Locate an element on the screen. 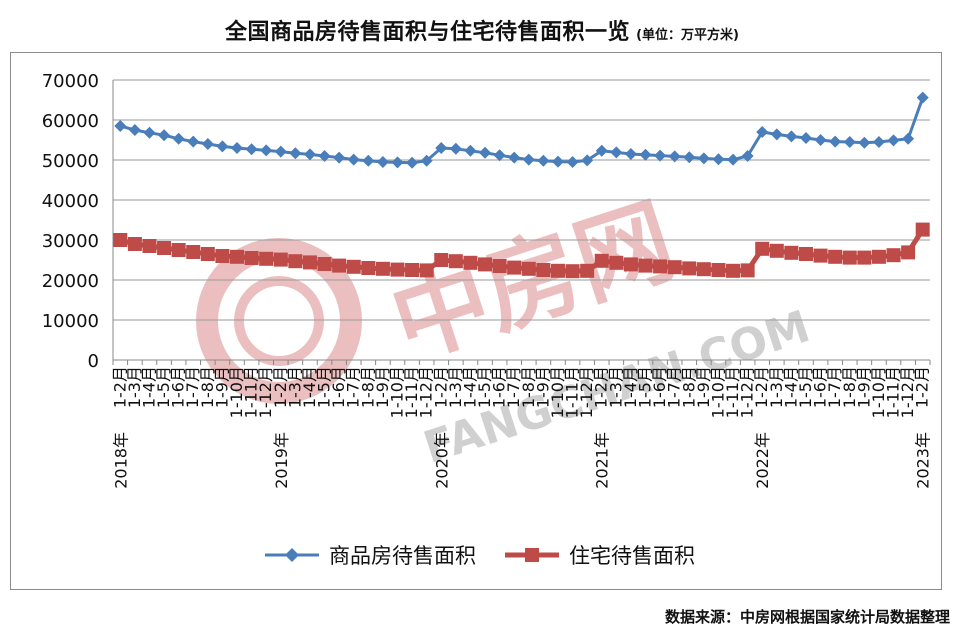 The image size is (964, 640). y-tick-label: 70000 is located at coordinates (70, 81).